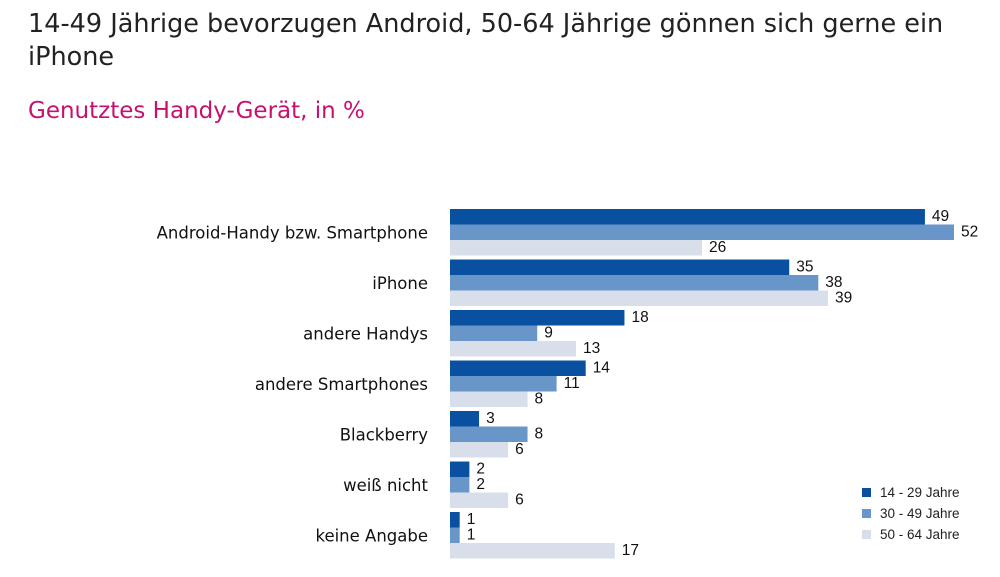 The height and width of the screenshot is (577, 1000). What do you see at coordinates (630, 550) in the screenshot?
I see `data-label: 17` at bounding box center [630, 550].